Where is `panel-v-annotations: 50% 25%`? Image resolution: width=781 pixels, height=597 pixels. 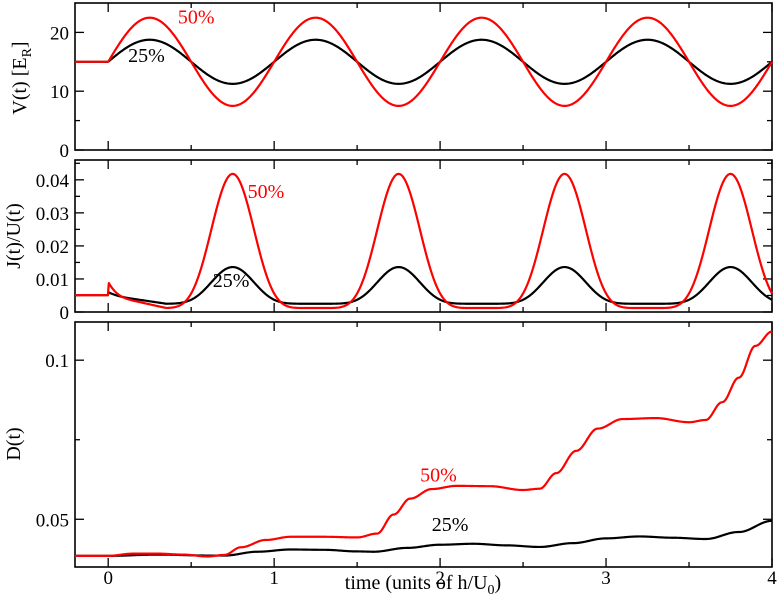 panel-v-annotations: 50% 25% is located at coordinates (171, 37).